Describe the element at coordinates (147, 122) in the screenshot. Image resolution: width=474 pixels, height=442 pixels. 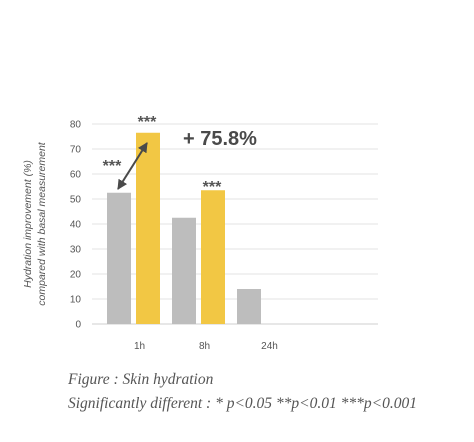
I see `significance-yellow-1h: ***` at that location.